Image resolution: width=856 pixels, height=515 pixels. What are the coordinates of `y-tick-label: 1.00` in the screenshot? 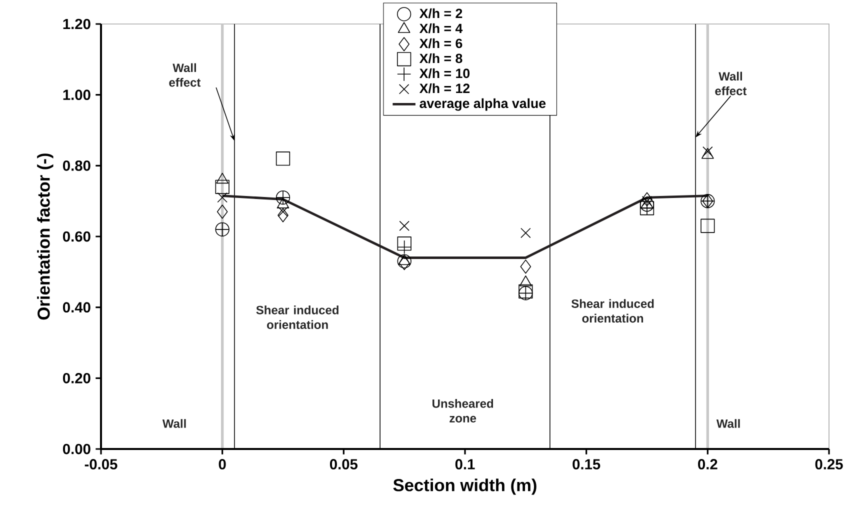 It's located at (76, 95).